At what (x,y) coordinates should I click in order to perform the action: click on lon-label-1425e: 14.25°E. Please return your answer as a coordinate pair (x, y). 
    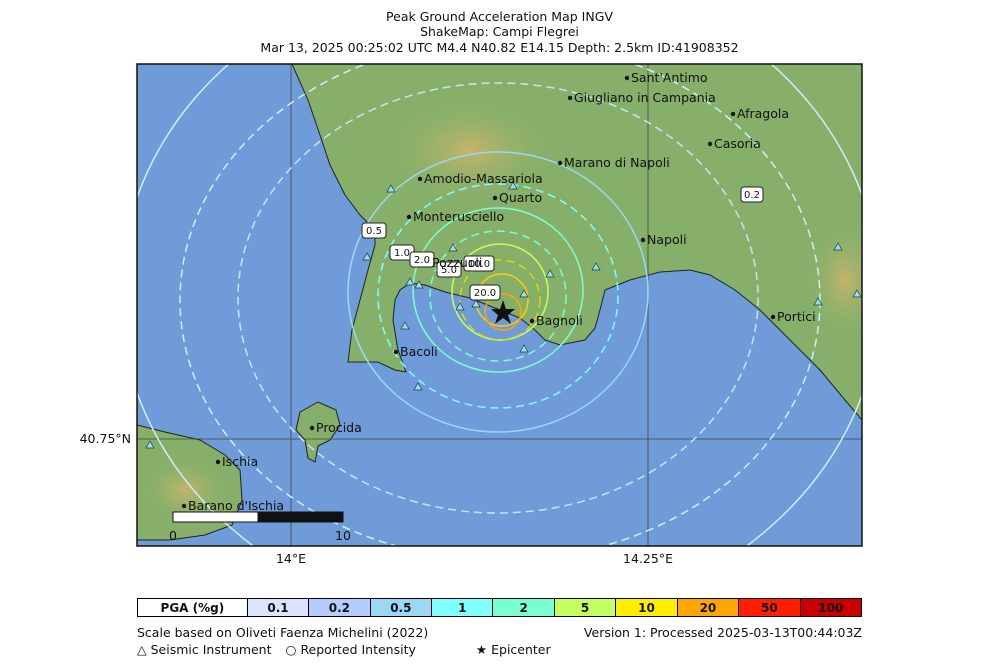
    Looking at the image, I should click on (648, 558).